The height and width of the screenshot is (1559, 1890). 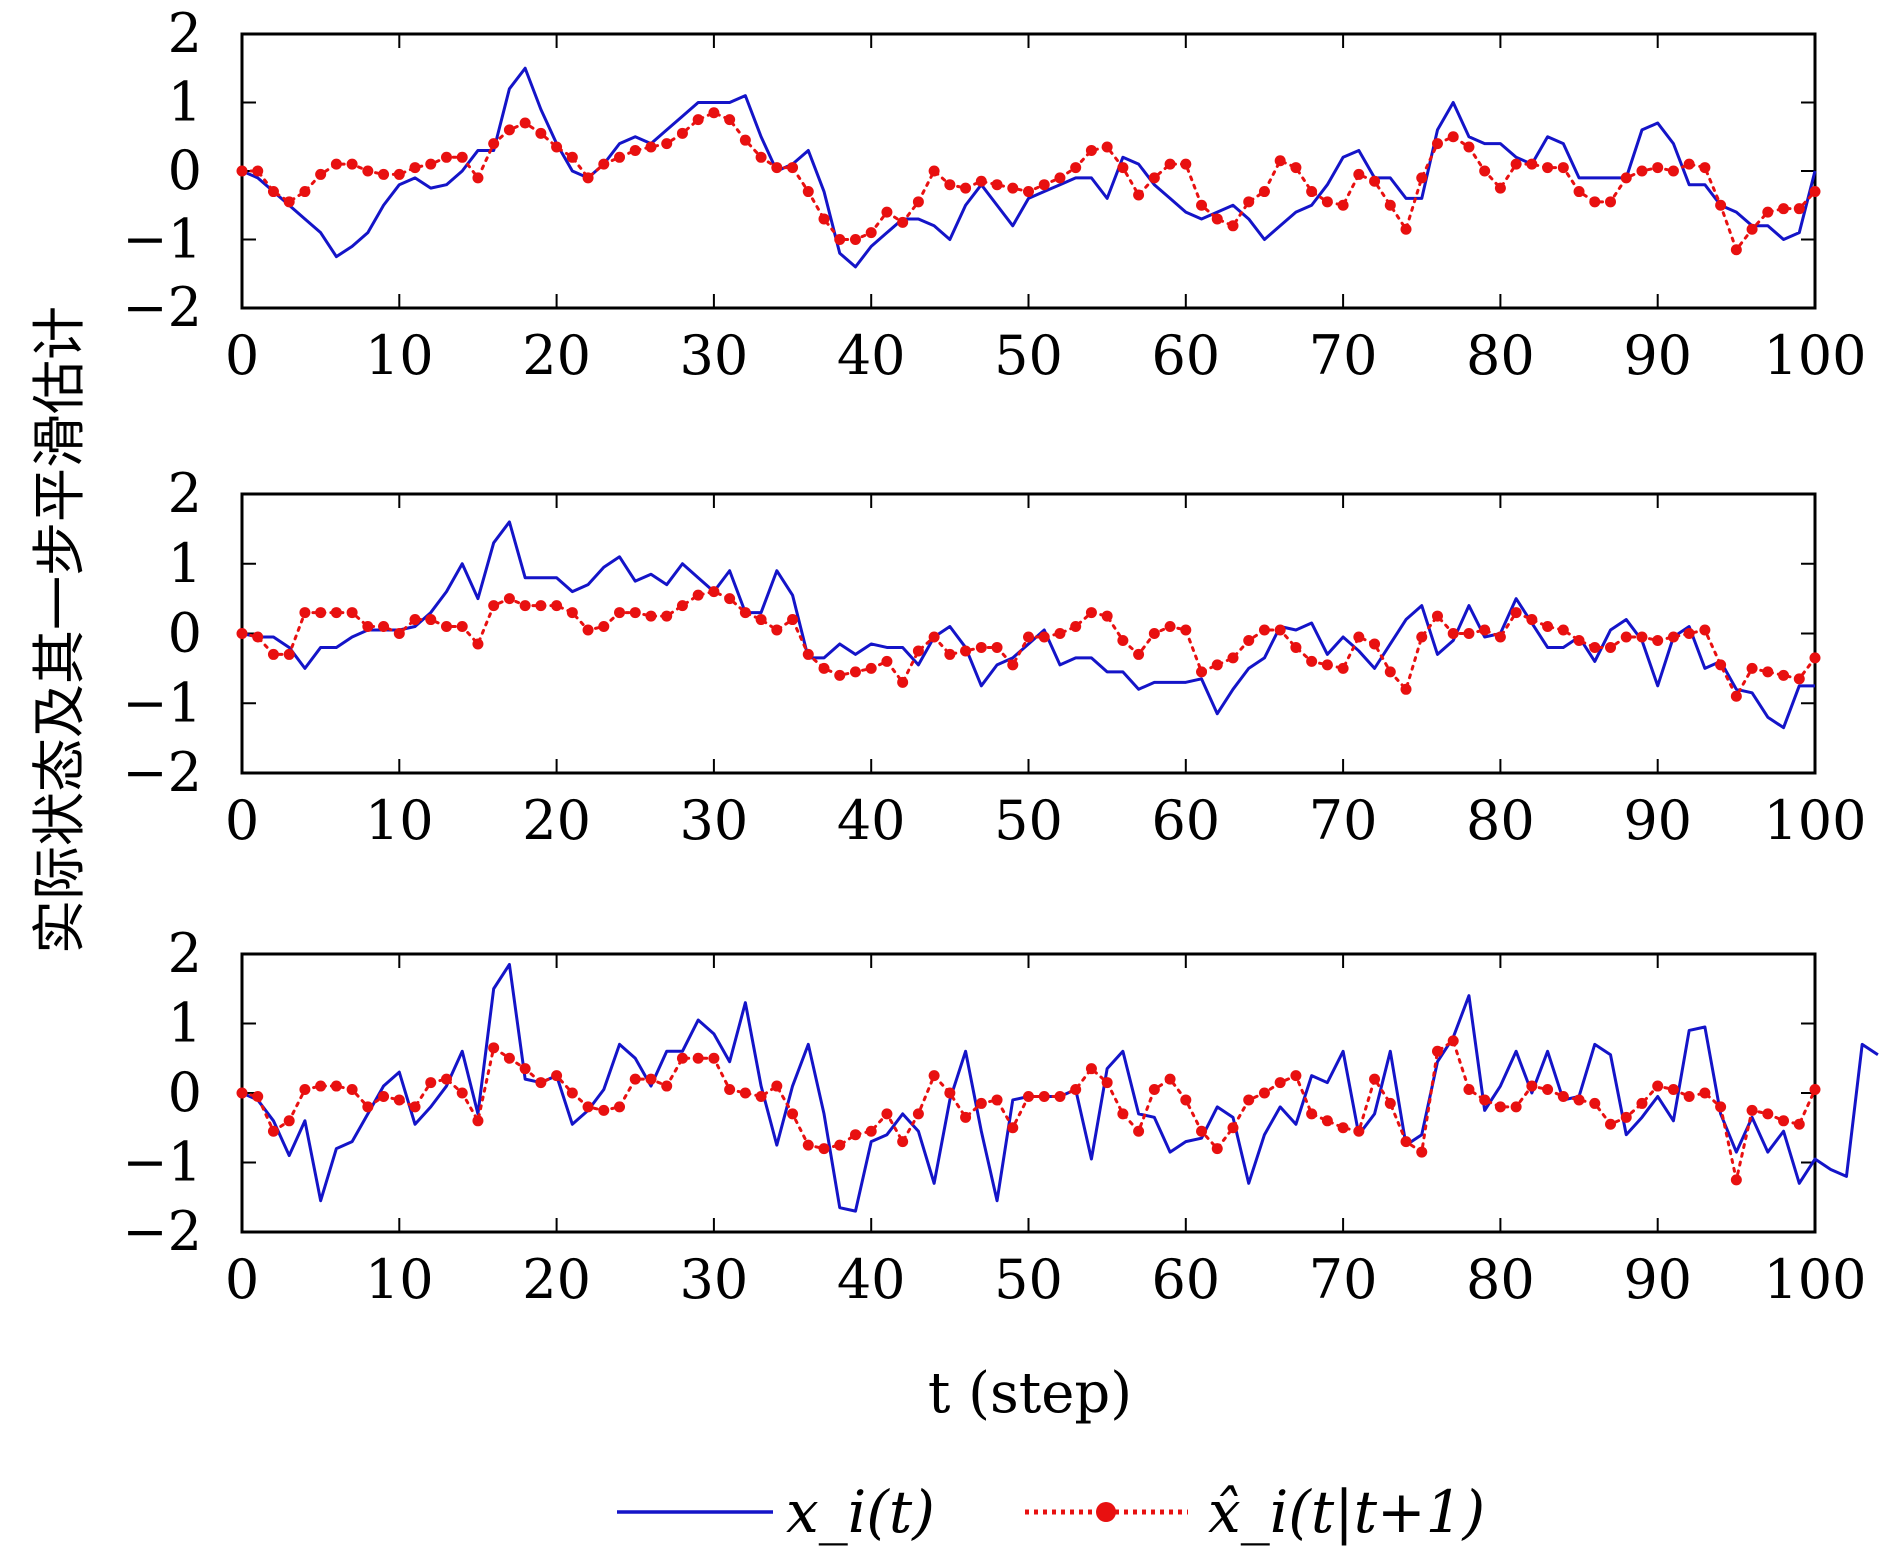 I want to click on x-tick-label: 0, so click(x=242, y=1279).